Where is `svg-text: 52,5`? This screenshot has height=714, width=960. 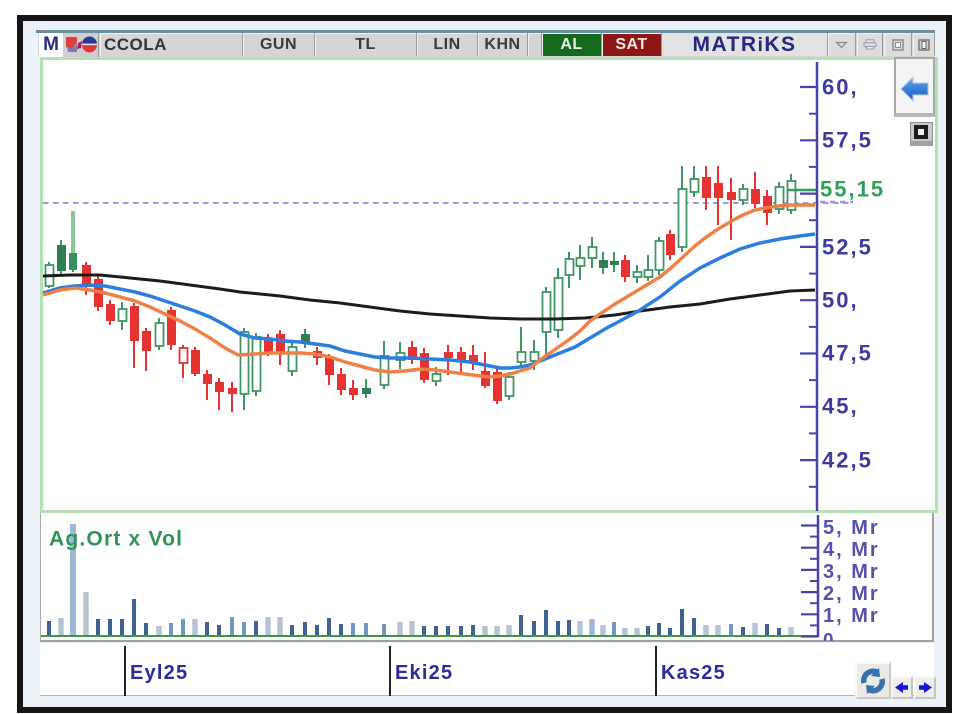
svg-text: 52,5 is located at coordinates (847, 247).